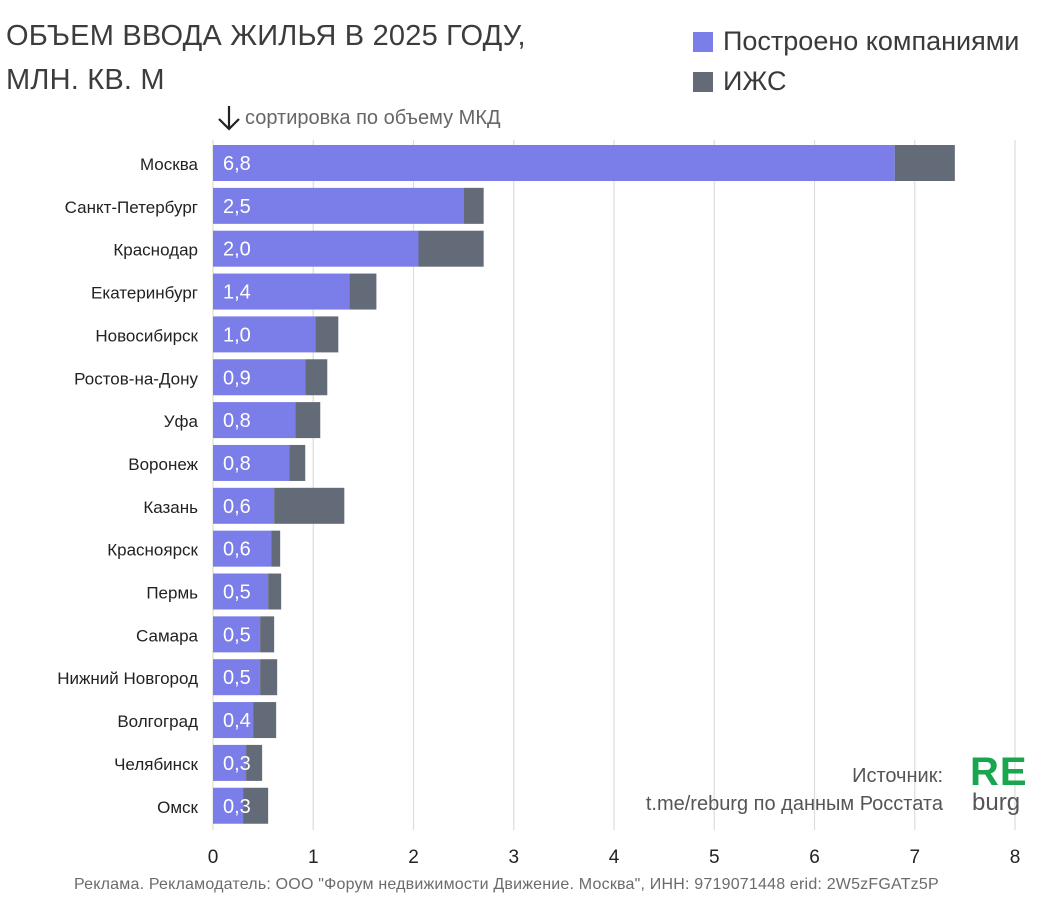  What do you see at coordinates (131, 207) in the screenshot?
I see `category-label: Санкт-Петербург` at bounding box center [131, 207].